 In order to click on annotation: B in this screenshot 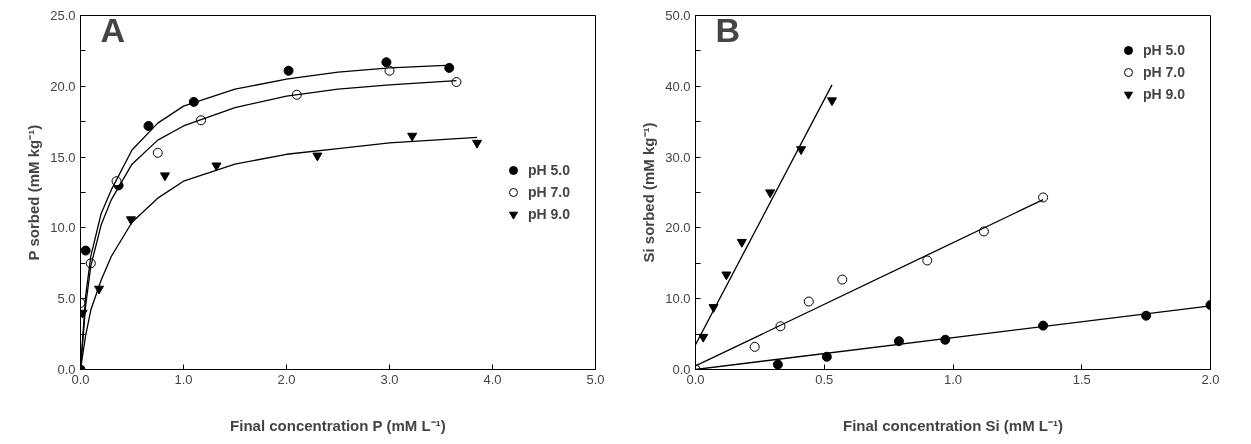, I will do `click(728, 29)`.